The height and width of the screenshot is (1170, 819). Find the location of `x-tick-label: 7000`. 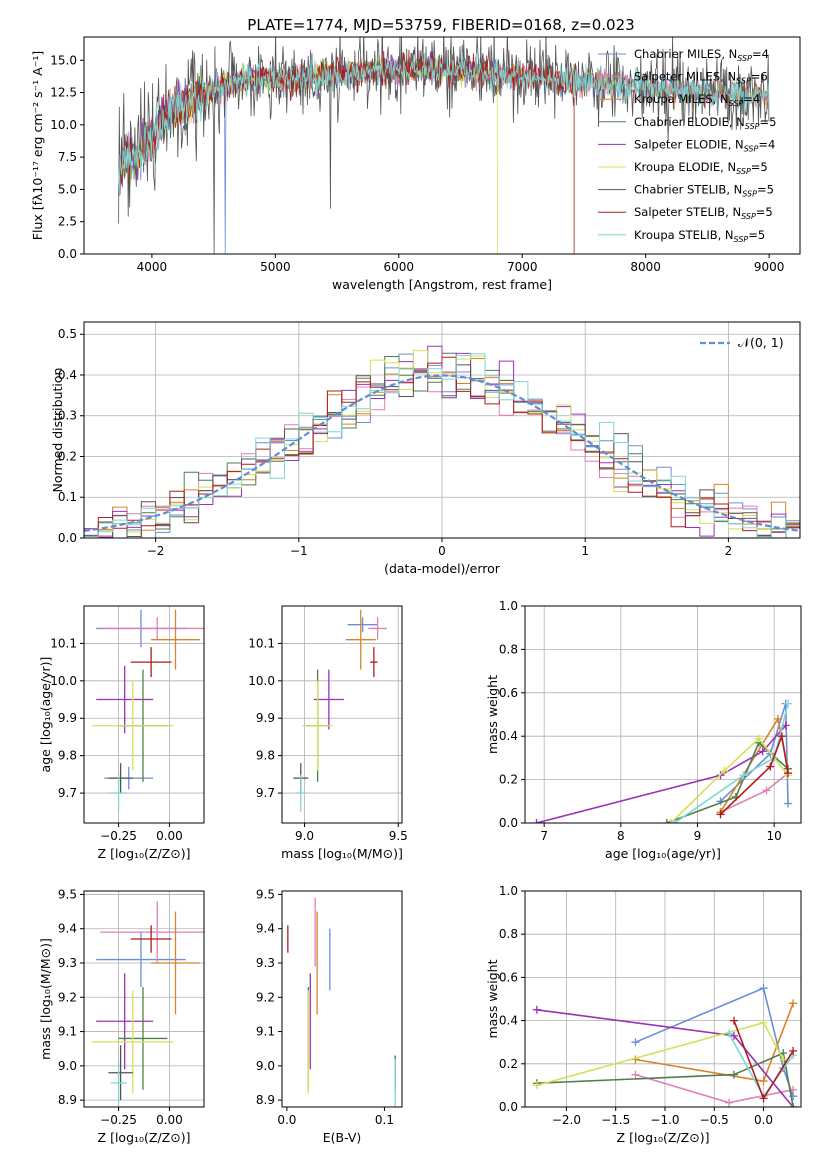

x-tick-label: 7000 is located at coordinates (522, 267).